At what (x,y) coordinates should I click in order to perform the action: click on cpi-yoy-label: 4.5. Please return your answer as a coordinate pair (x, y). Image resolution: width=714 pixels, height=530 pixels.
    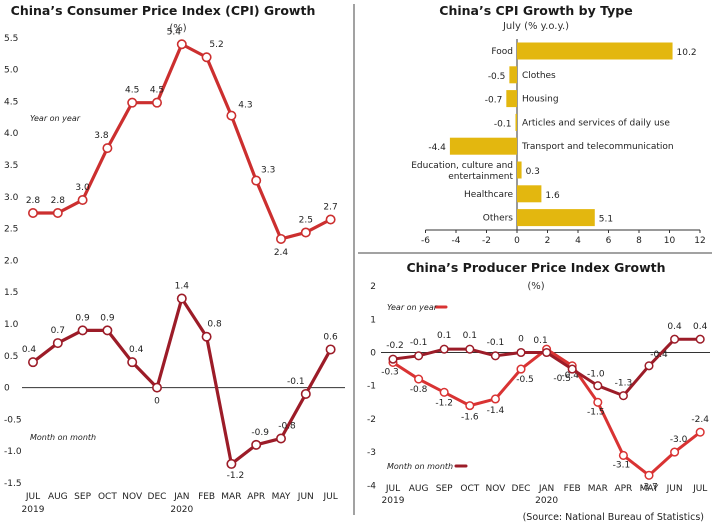
    Looking at the image, I should click on (132, 91).